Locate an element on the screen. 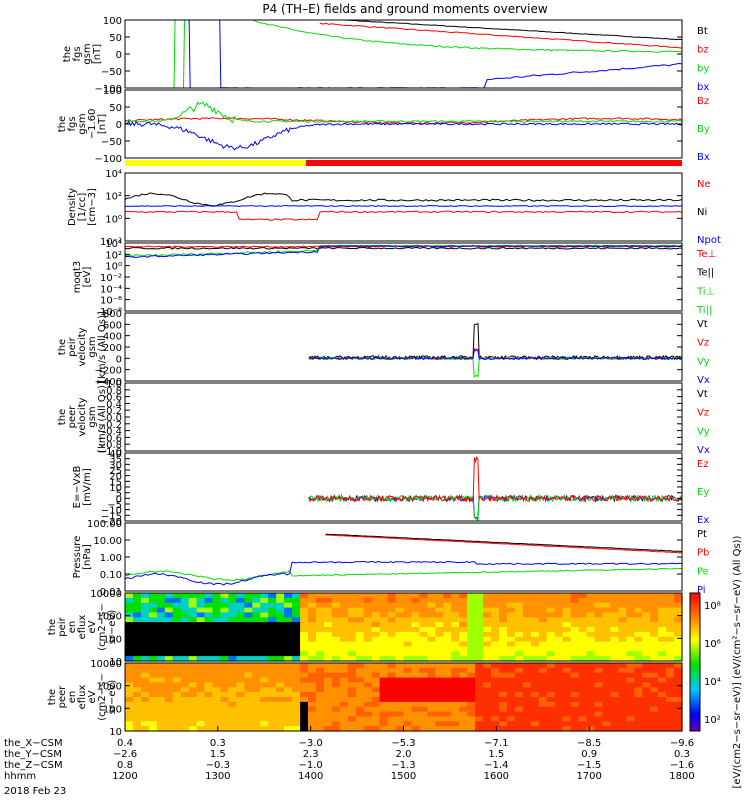 Image resolution: width=750 pixels, height=800 pixels. y-tick-label: 50 is located at coordinates (115, 38).